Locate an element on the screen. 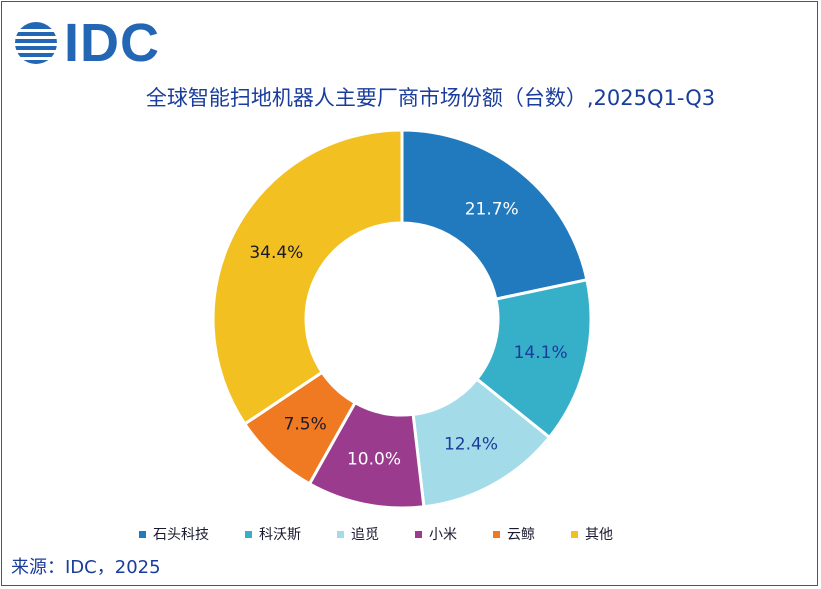  legend-label: 追觅 is located at coordinates (365, 535).